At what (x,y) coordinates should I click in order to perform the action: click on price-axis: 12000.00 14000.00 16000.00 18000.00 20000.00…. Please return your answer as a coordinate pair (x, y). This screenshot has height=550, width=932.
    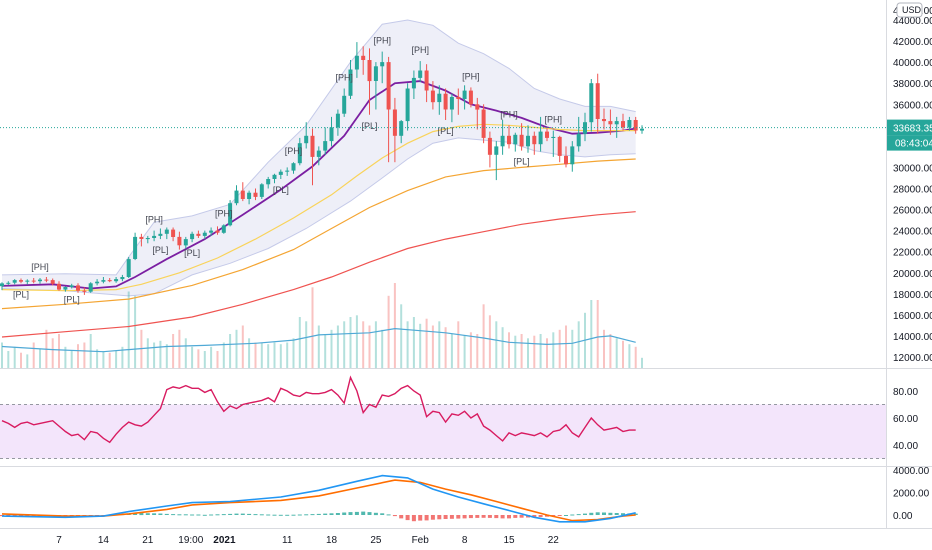
    Looking at the image, I should click on (912, 190).